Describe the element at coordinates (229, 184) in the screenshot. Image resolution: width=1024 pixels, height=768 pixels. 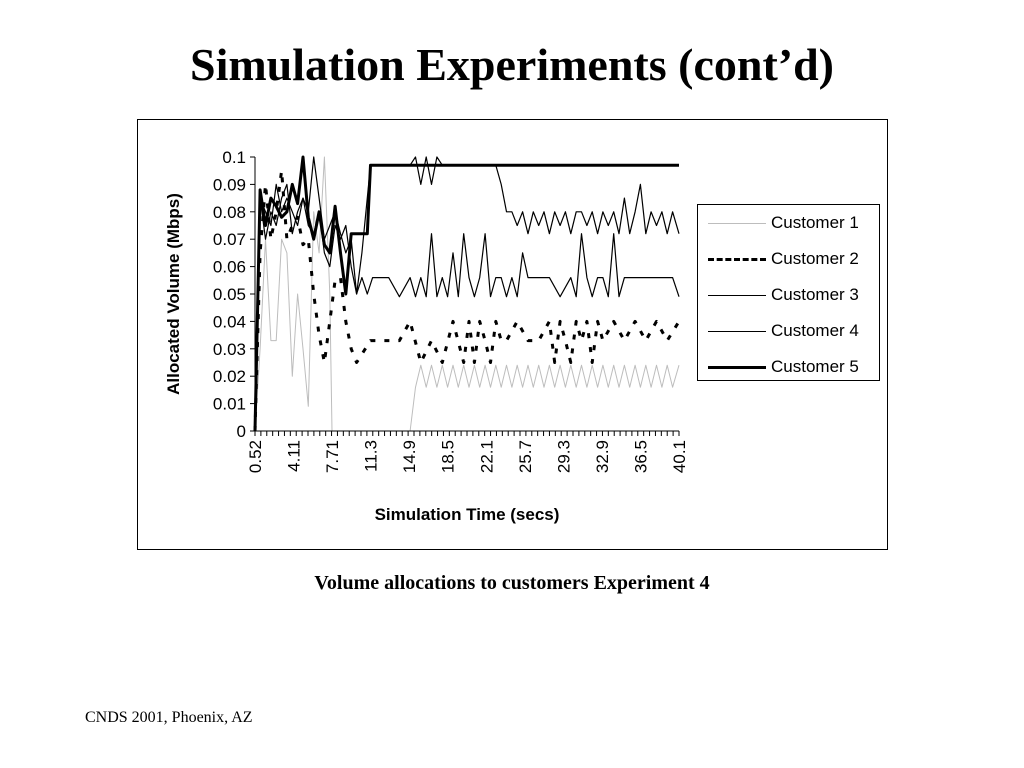
I see `y-tick-label: 0.09` at that location.